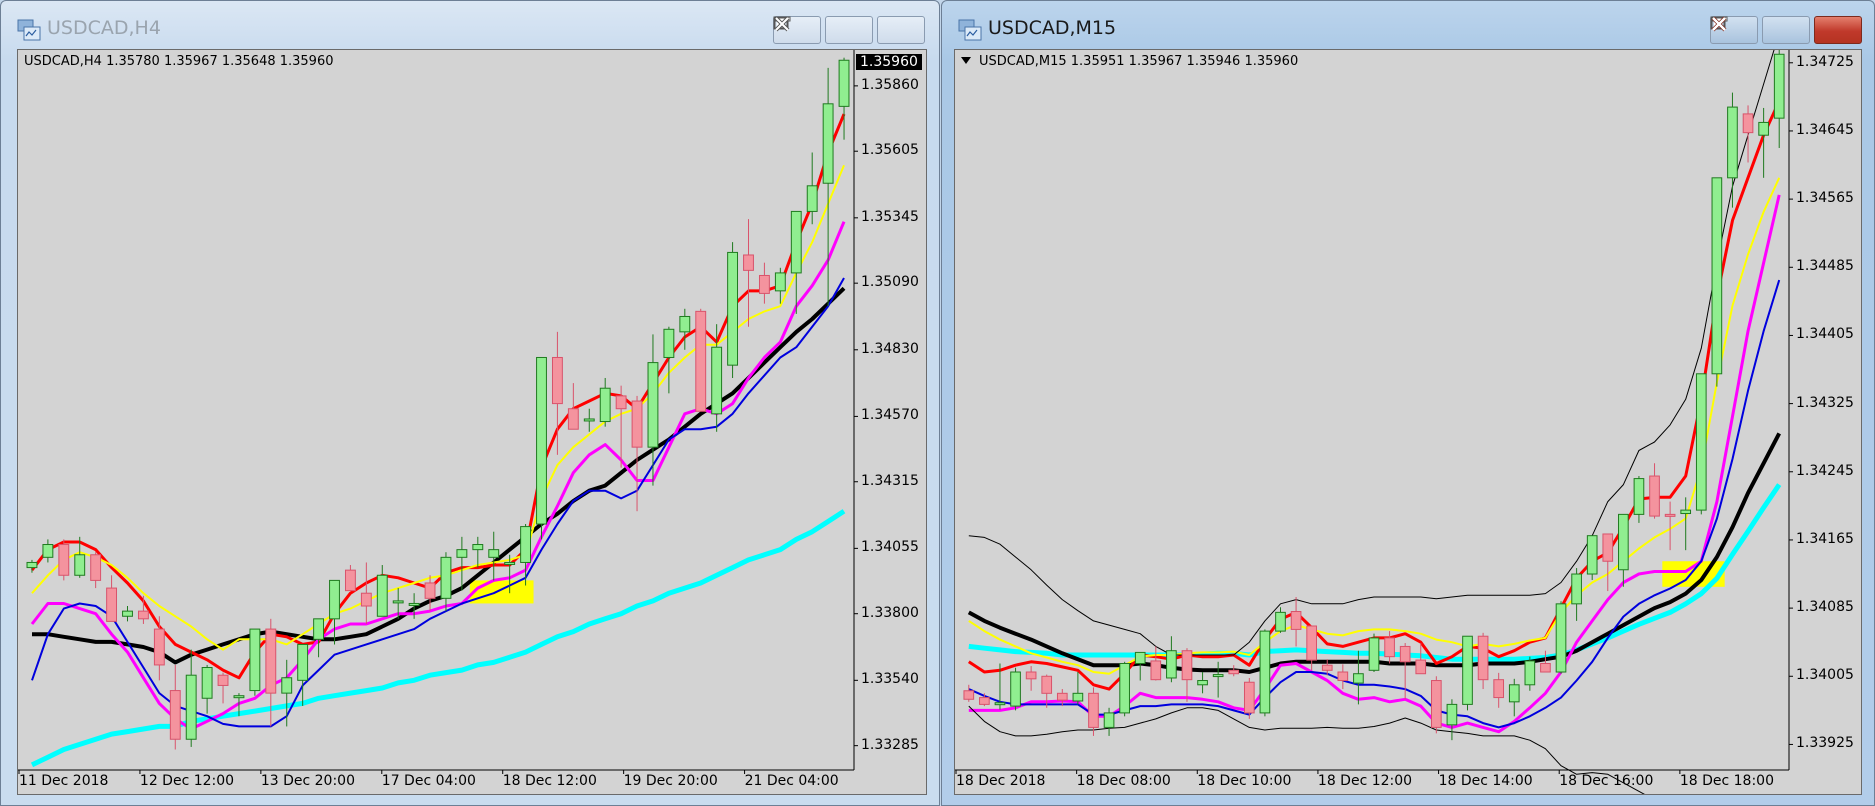 Image resolution: width=1875 pixels, height=806 pixels. What do you see at coordinates (104, 28) in the screenshot?
I see `window-title: USDCAD,H4` at bounding box center [104, 28].